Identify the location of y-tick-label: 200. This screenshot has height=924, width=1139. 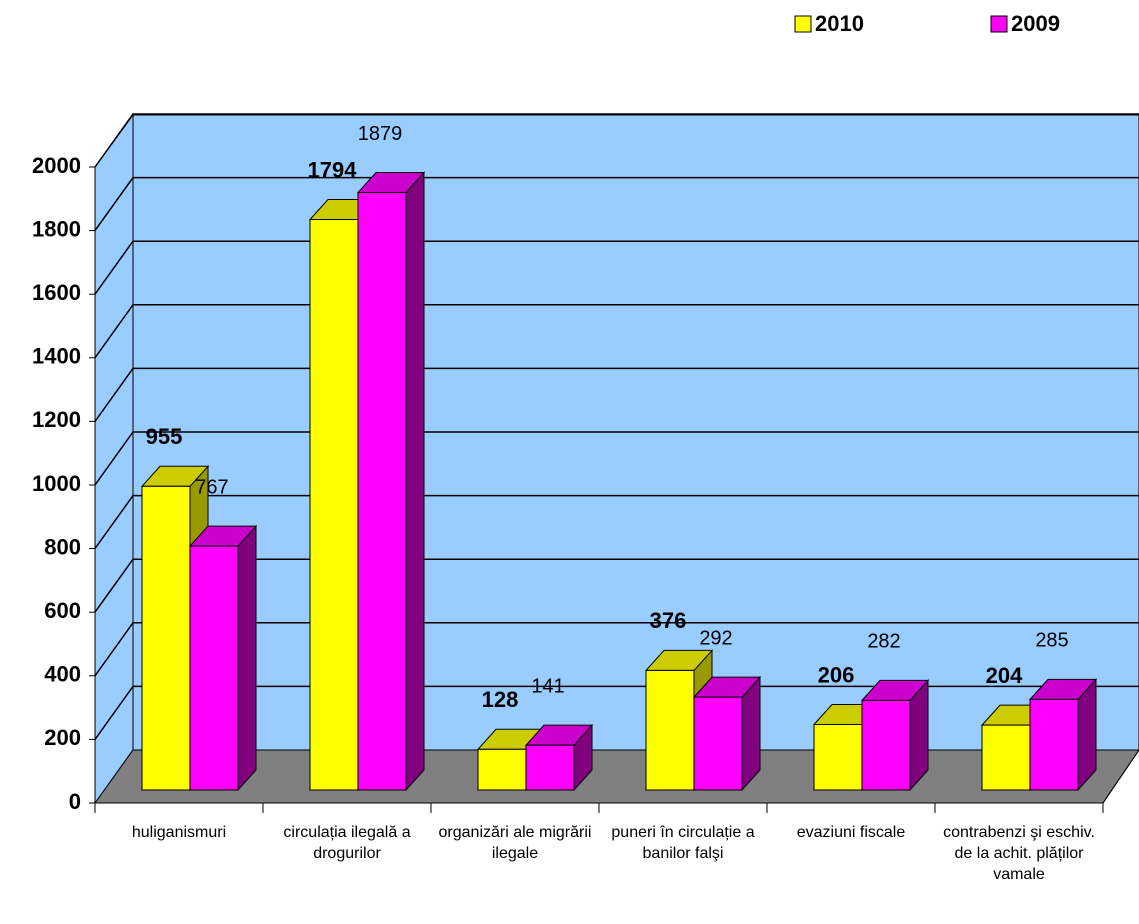
(62, 737).